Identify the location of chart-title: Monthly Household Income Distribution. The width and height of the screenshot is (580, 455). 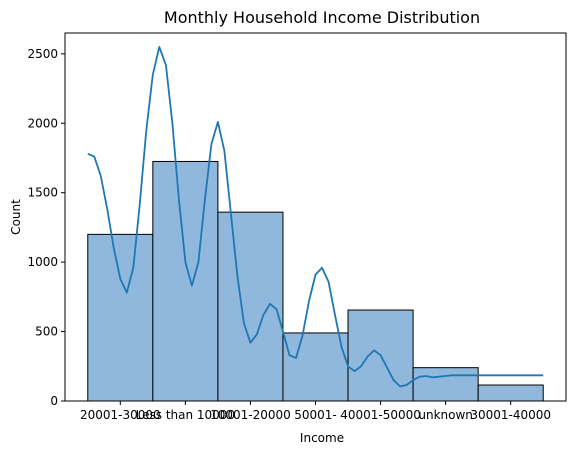
(322, 17).